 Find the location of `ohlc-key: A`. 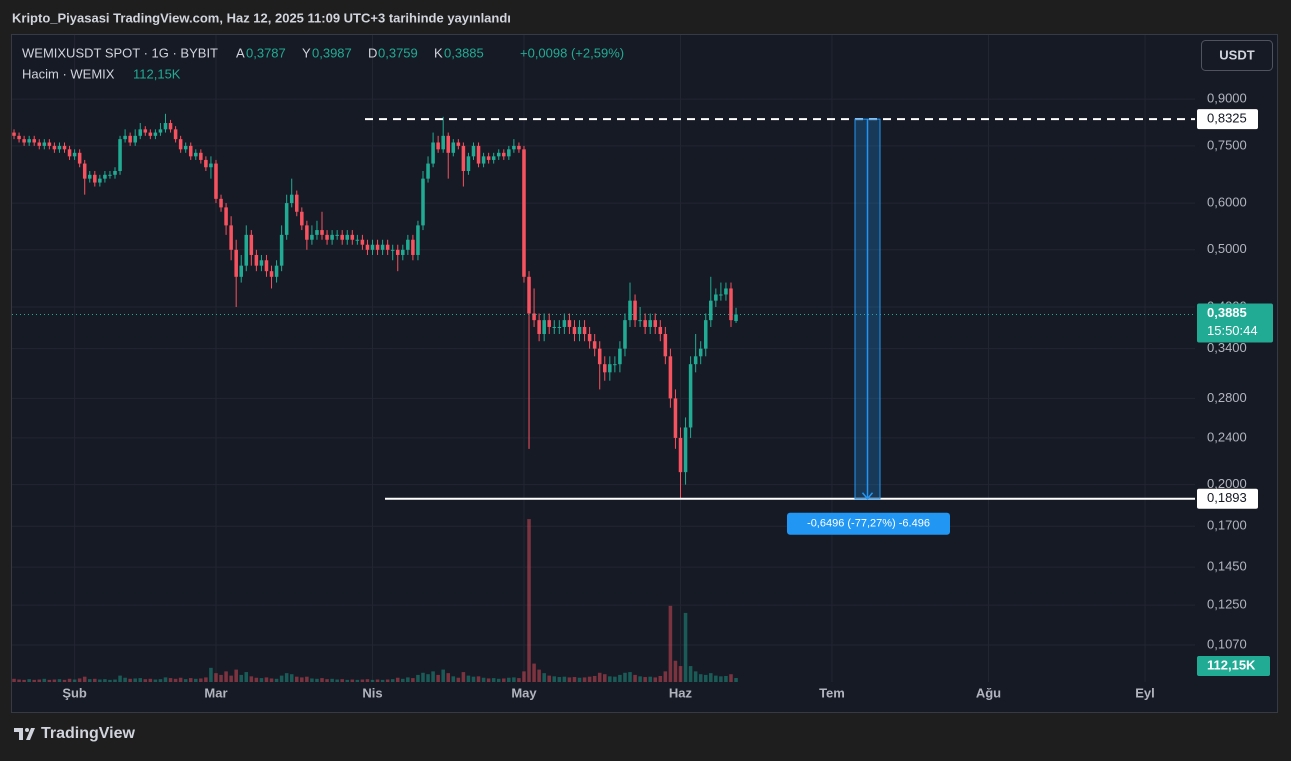

ohlc-key: A is located at coordinates (240, 52).